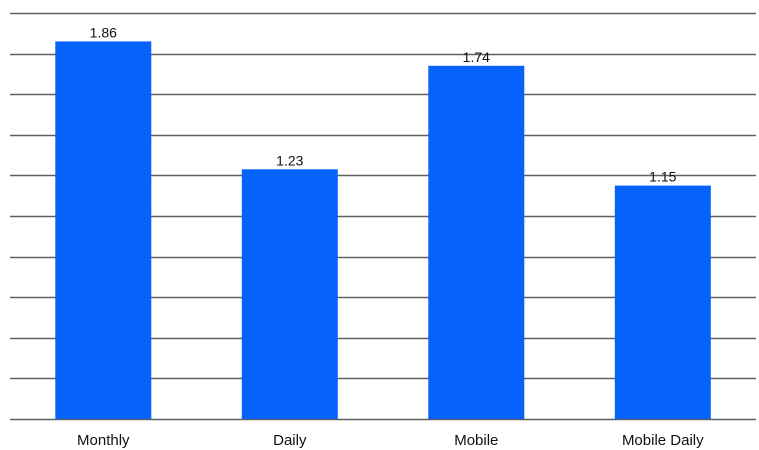  I want to click on x-tick-label: Mobile Daily, so click(663, 440).